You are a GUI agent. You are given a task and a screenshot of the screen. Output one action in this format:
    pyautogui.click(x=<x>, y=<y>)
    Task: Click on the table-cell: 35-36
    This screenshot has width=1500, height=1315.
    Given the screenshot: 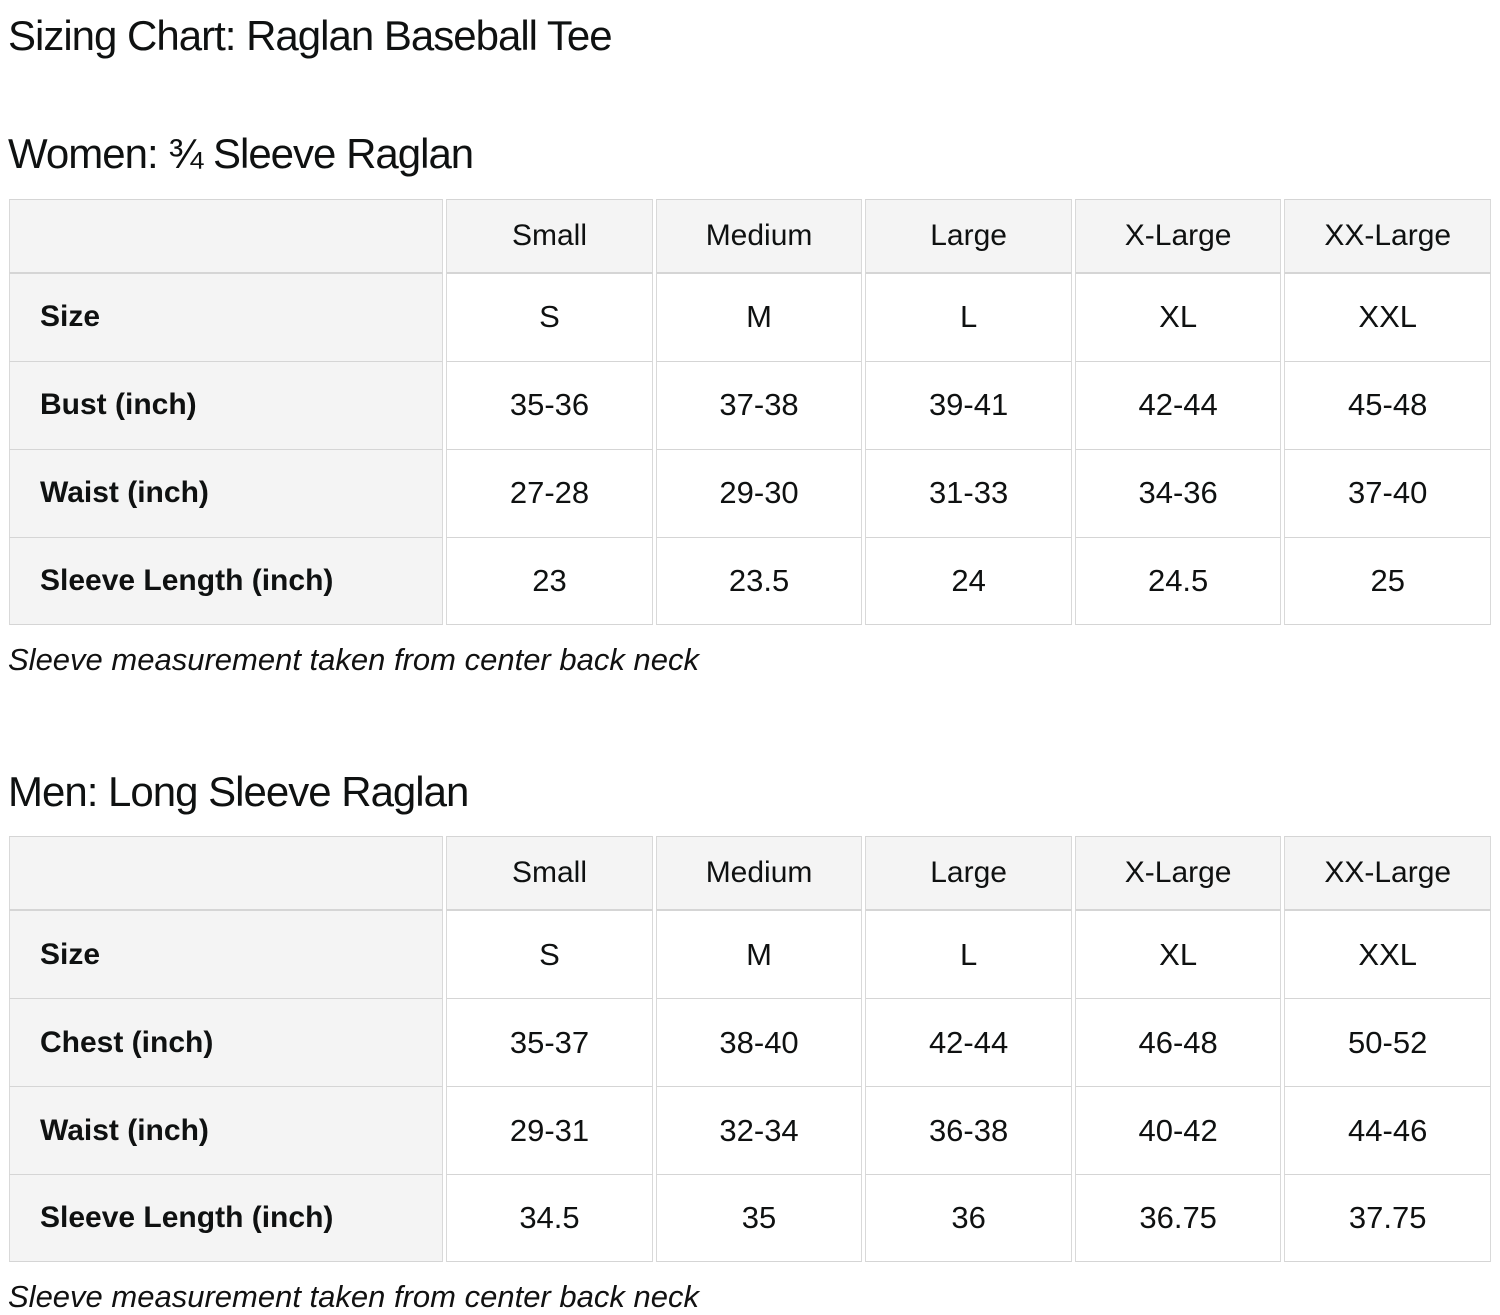 What is the action you would take?
    pyautogui.click(x=549, y=404)
    